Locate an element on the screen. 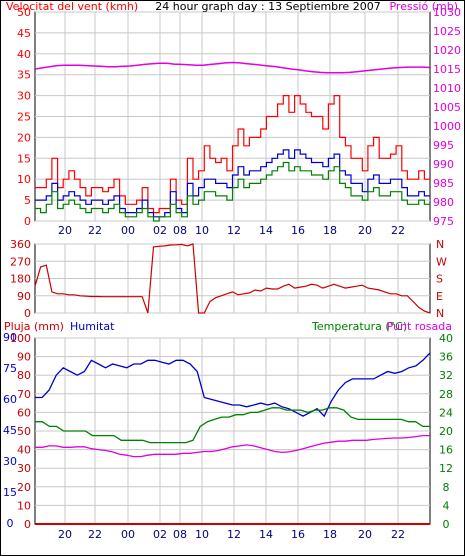 Image resolution: width=465 pixels, height=556 pixels. pressure-y-tick-label: 1025 is located at coordinates (447, 31).